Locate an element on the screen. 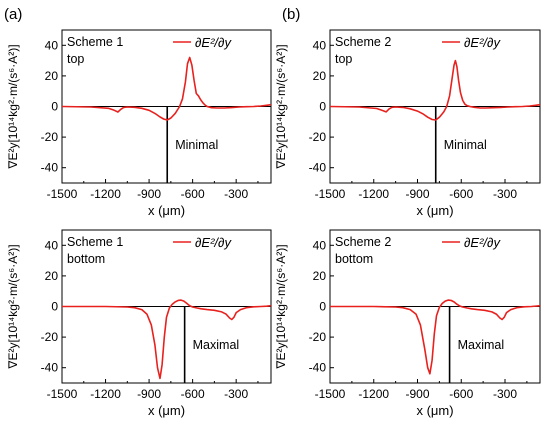 The image size is (550, 429). panel-letter-a: (a) is located at coordinates (13, 14).